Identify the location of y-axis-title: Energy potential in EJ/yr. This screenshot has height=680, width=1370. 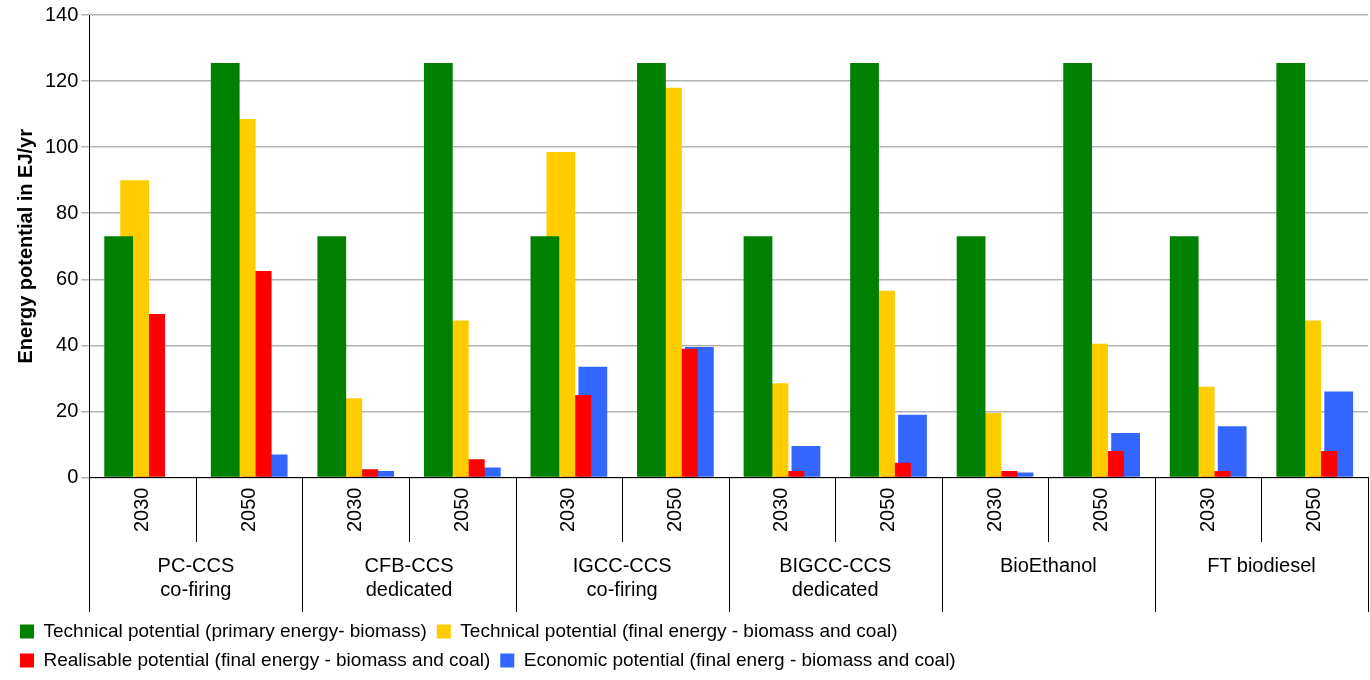
(24, 246).